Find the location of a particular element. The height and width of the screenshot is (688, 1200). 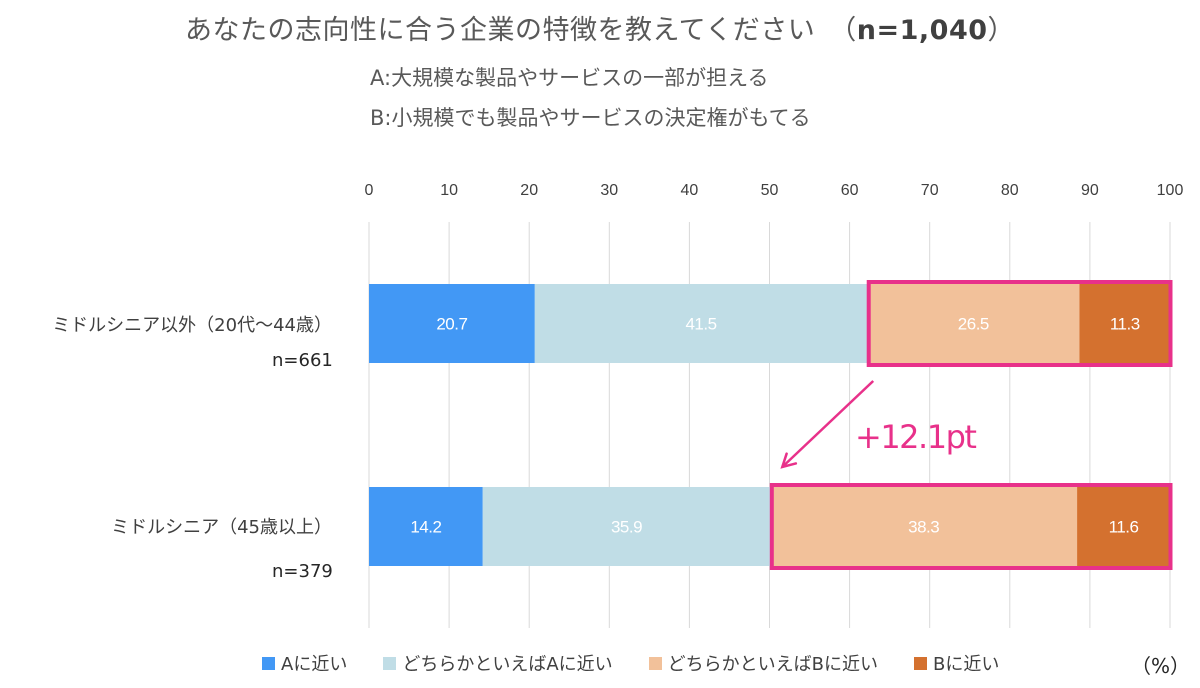

legend-label: Bに近い is located at coordinates (966, 664).